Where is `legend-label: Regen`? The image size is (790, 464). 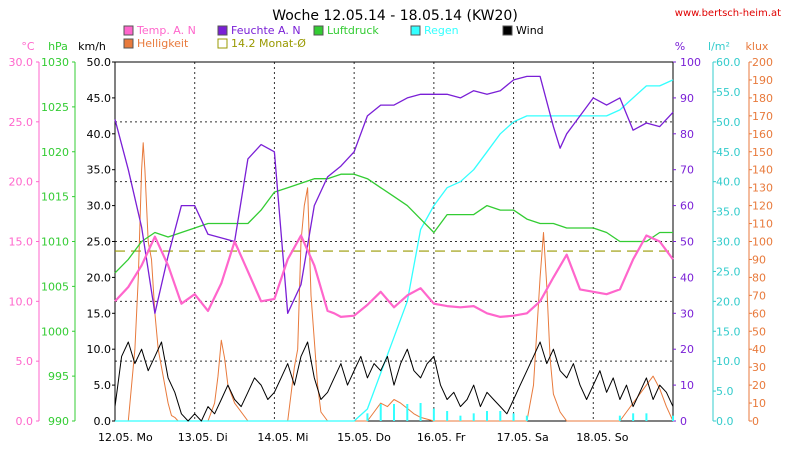 legend-label: Regen is located at coordinates (441, 30).